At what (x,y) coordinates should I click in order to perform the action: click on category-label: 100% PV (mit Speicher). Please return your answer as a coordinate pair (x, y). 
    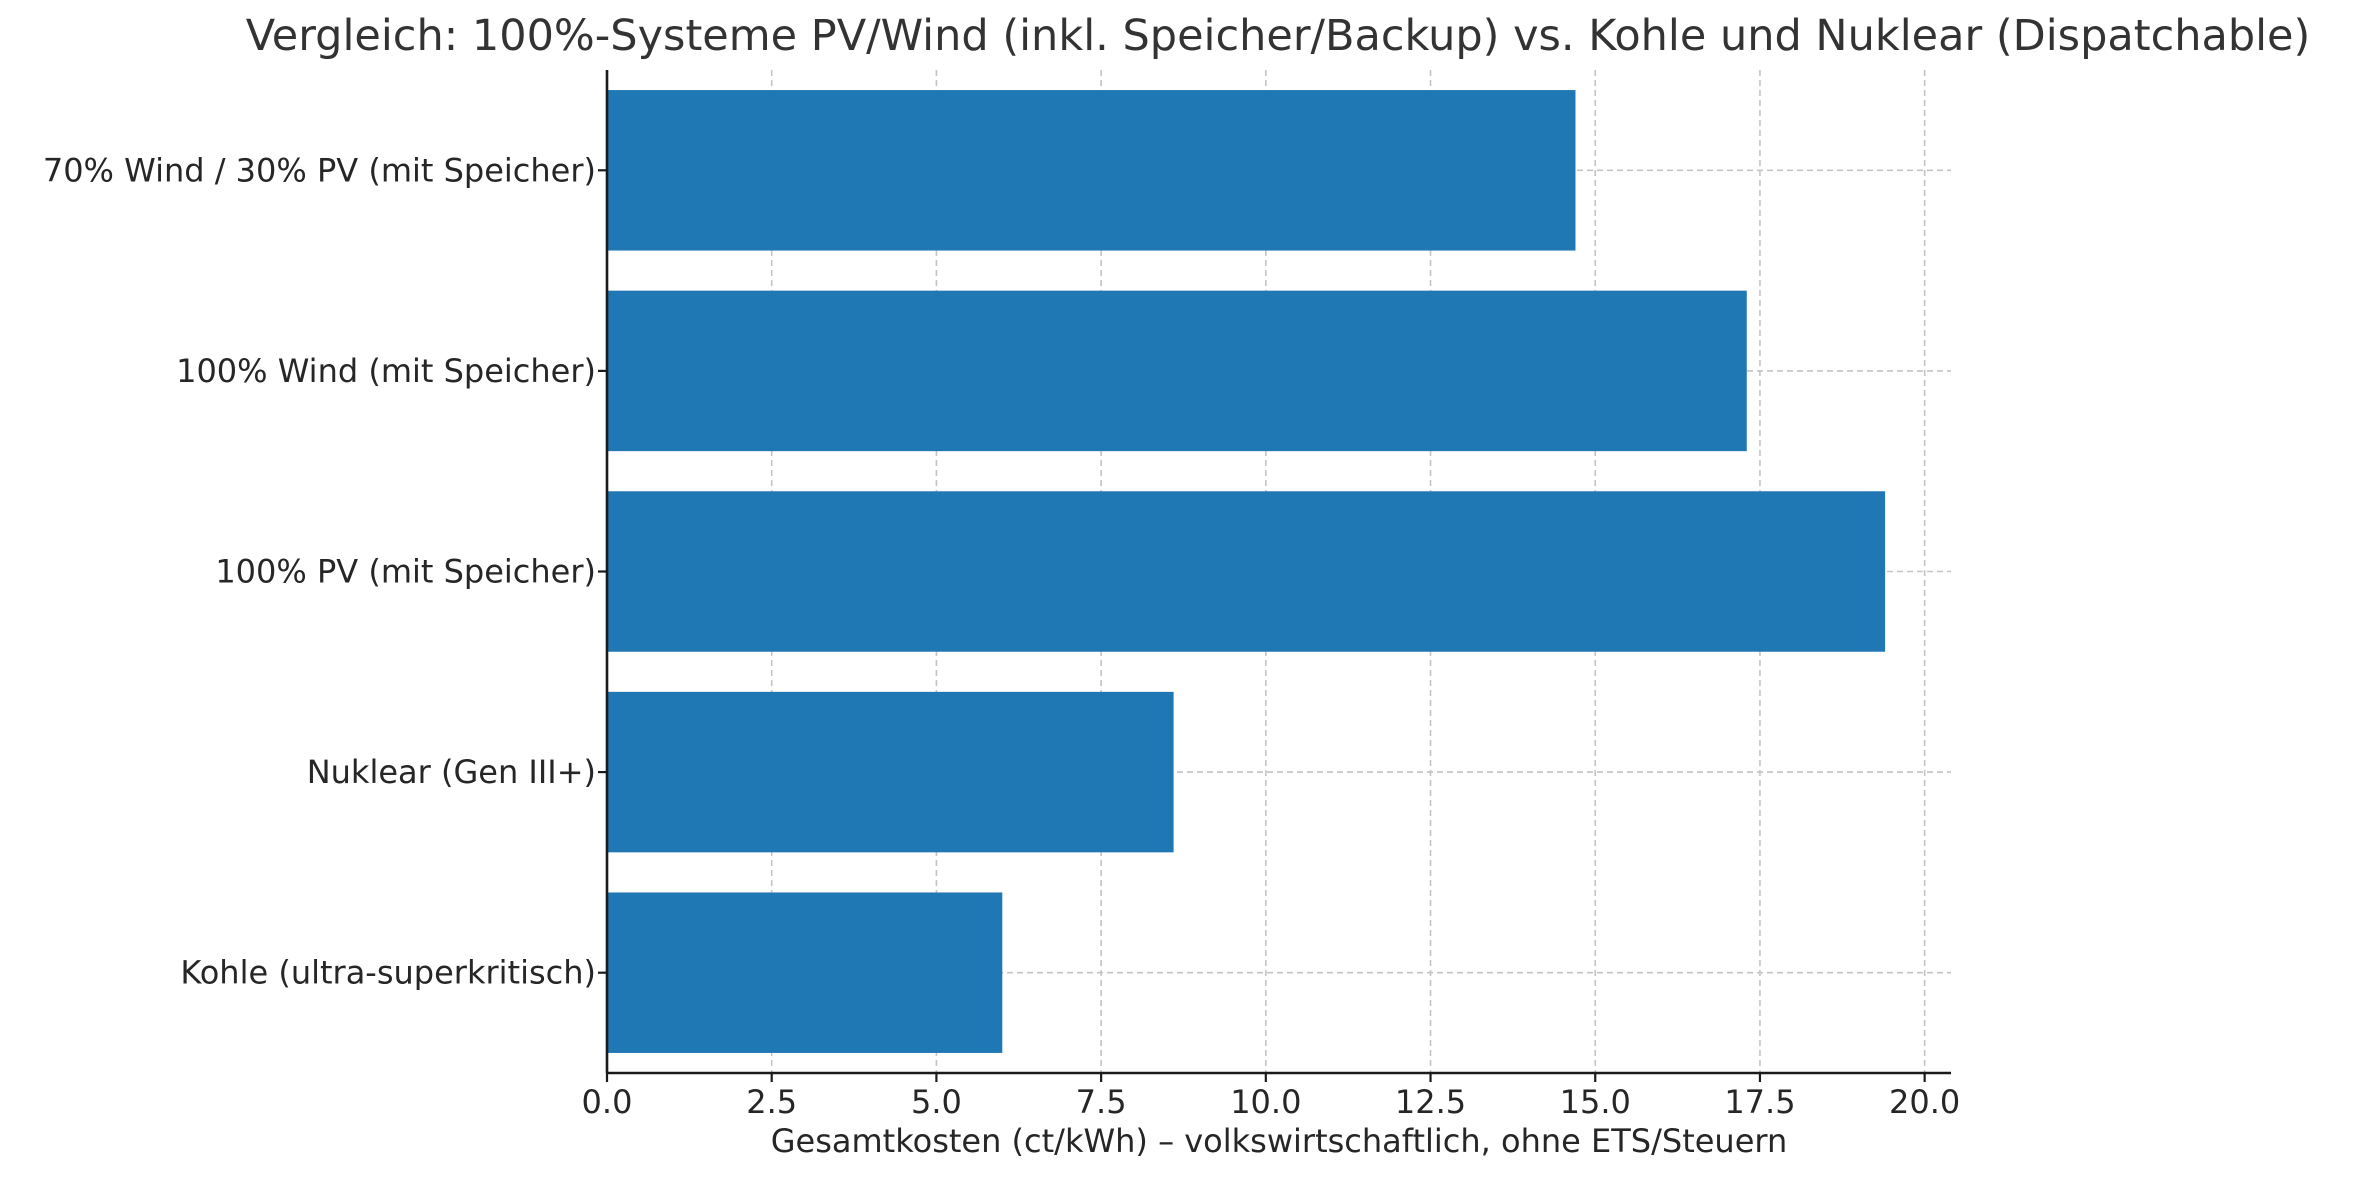
    Looking at the image, I should click on (405, 572).